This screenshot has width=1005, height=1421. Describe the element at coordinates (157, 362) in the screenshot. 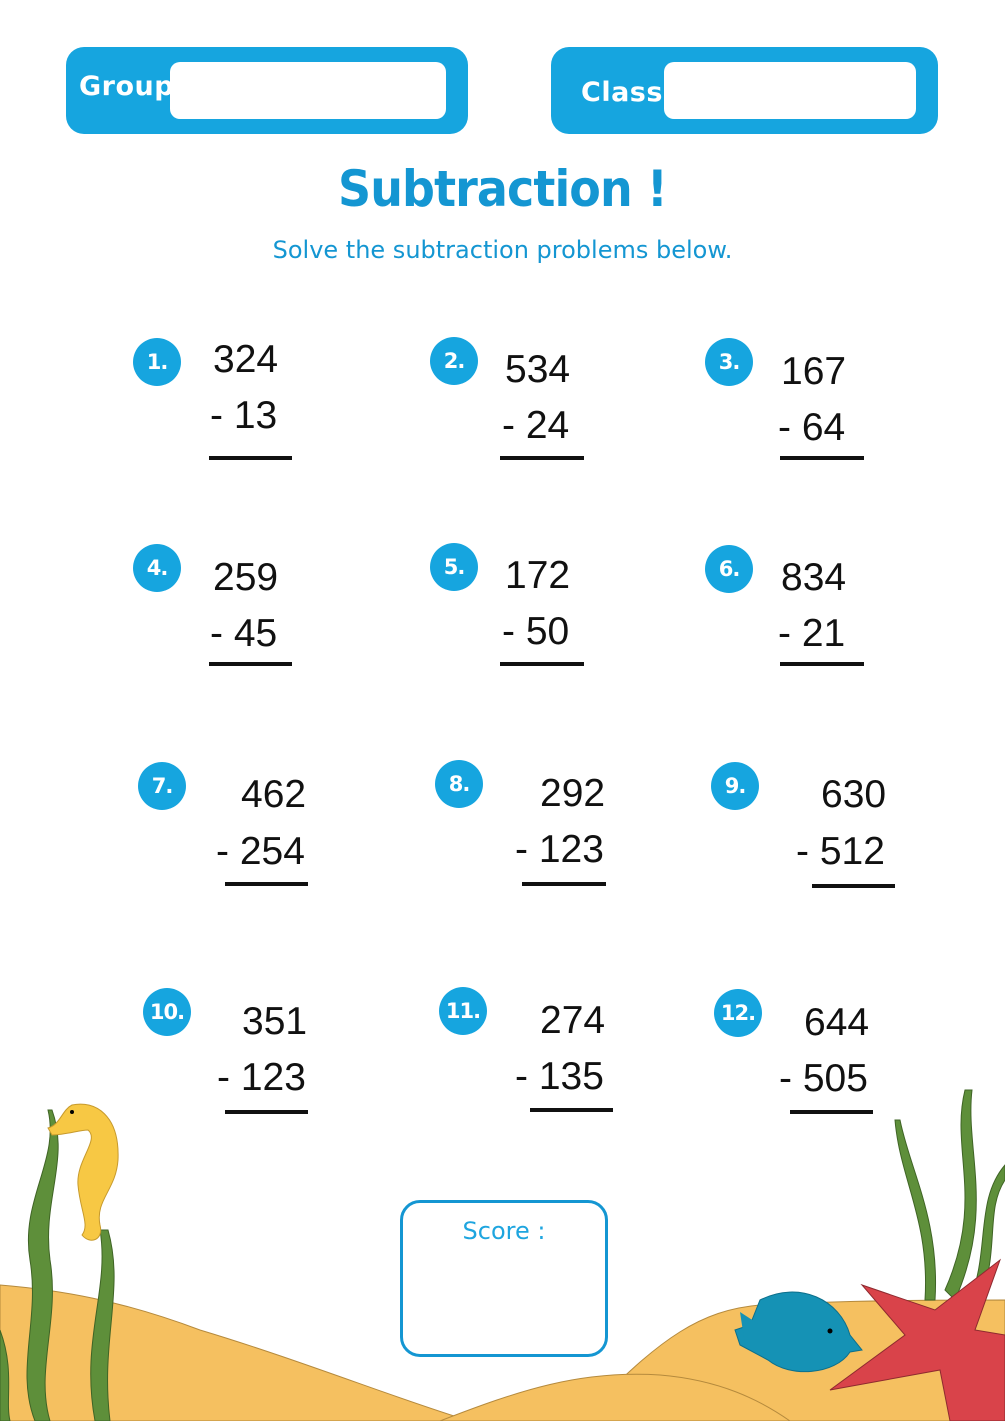

I see `problem-number-badge: 1.` at that location.